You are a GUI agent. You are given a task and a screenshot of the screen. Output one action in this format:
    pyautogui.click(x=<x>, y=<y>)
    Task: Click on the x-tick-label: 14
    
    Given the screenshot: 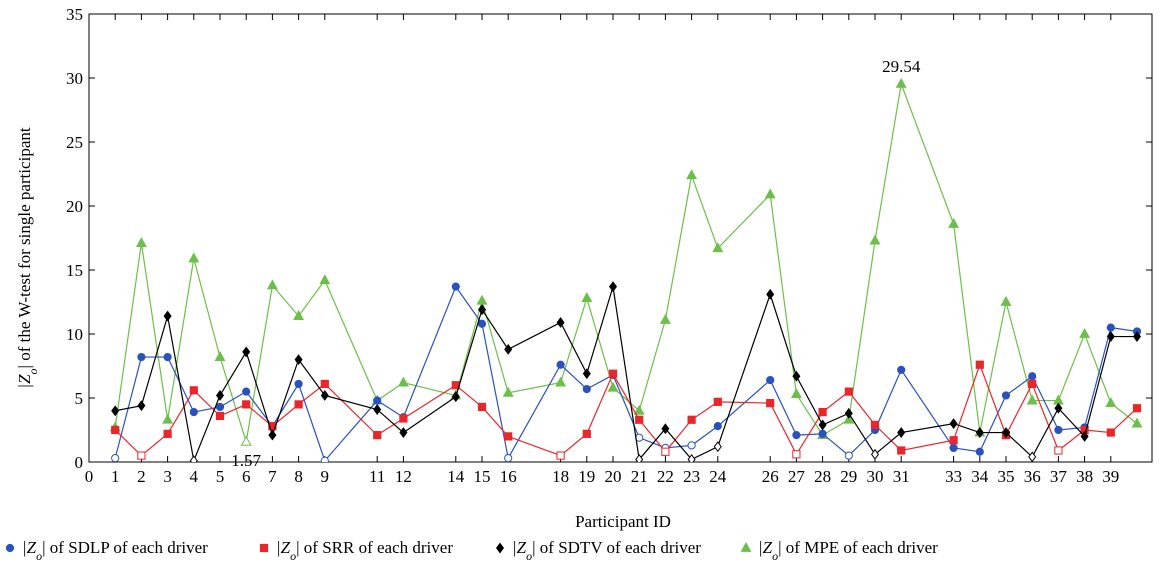 What is the action you would take?
    pyautogui.click(x=456, y=476)
    